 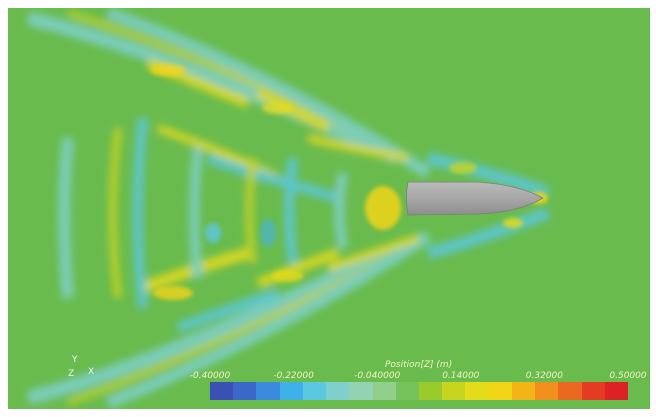 I want to click on legend-tick-label: 0.14000, so click(x=461, y=376).